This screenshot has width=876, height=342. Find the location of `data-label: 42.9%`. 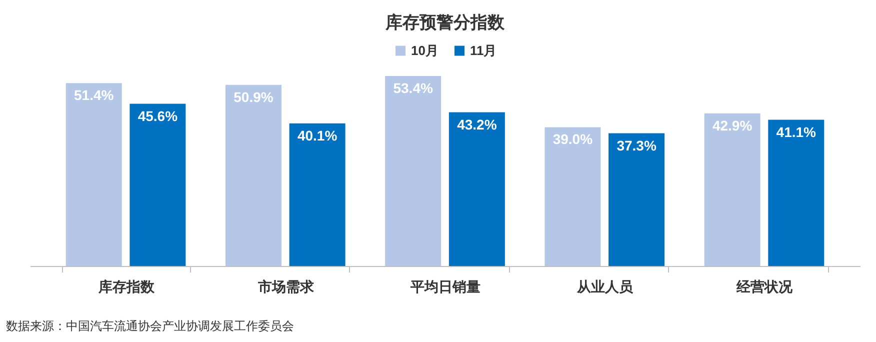

data-label: 42.9% is located at coordinates (732, 125).